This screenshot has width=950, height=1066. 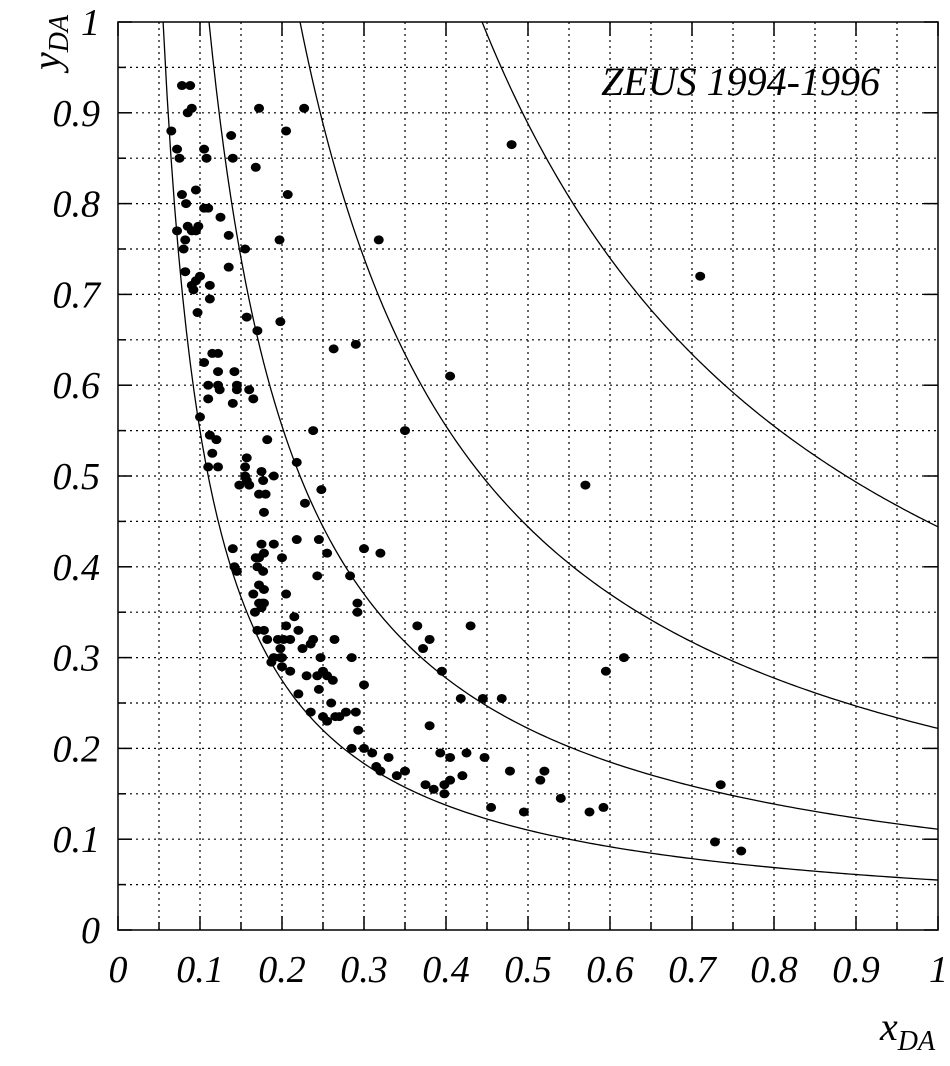 I want to click on x-tick-label: 1, so click(x=938, y=970).